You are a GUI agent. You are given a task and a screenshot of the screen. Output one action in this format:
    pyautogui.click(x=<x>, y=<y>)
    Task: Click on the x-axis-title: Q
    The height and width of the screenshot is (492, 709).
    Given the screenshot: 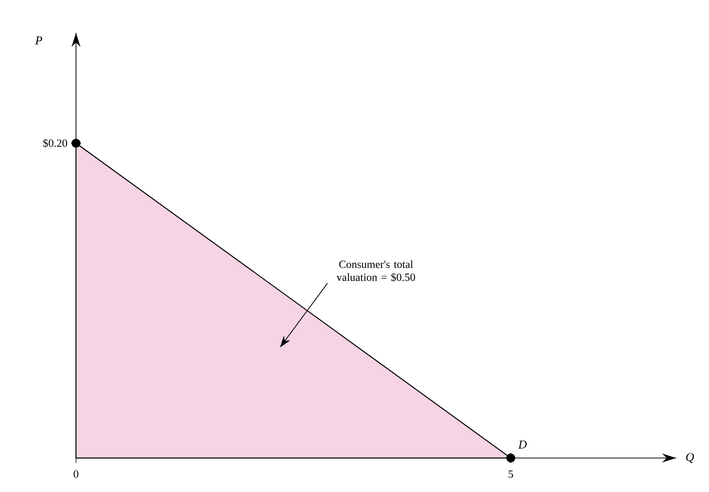 What is the action you would take?
    pyautogui.click(x=690, y=458)
    